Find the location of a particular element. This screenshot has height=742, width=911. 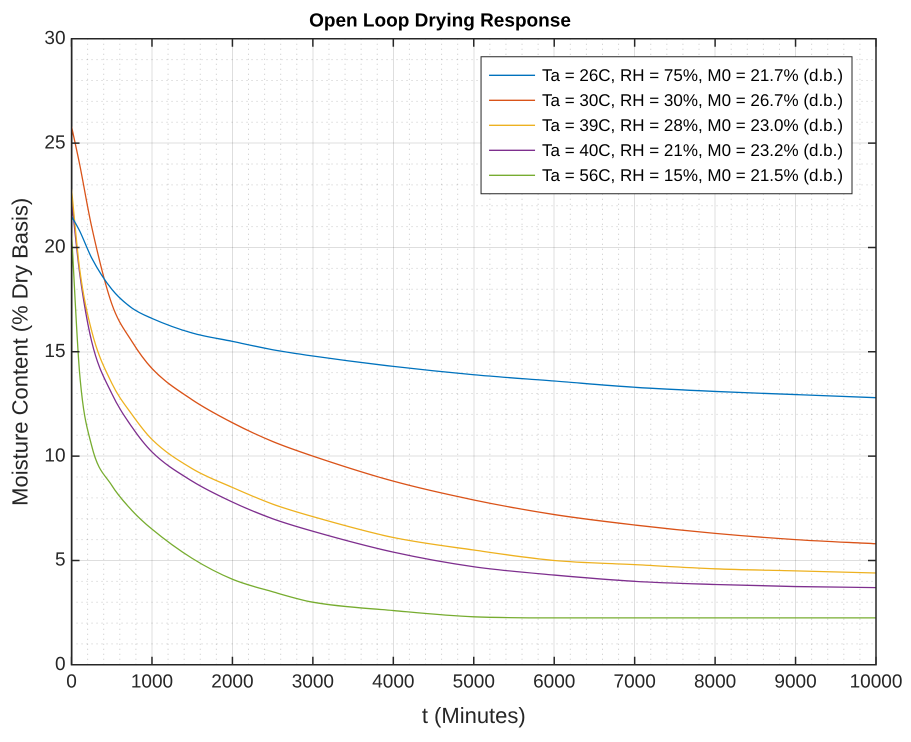

legend-label: Ta = 30C, RH = 30%, M0 = 26.7% (d.b.) is located at coordinates (692, 100).